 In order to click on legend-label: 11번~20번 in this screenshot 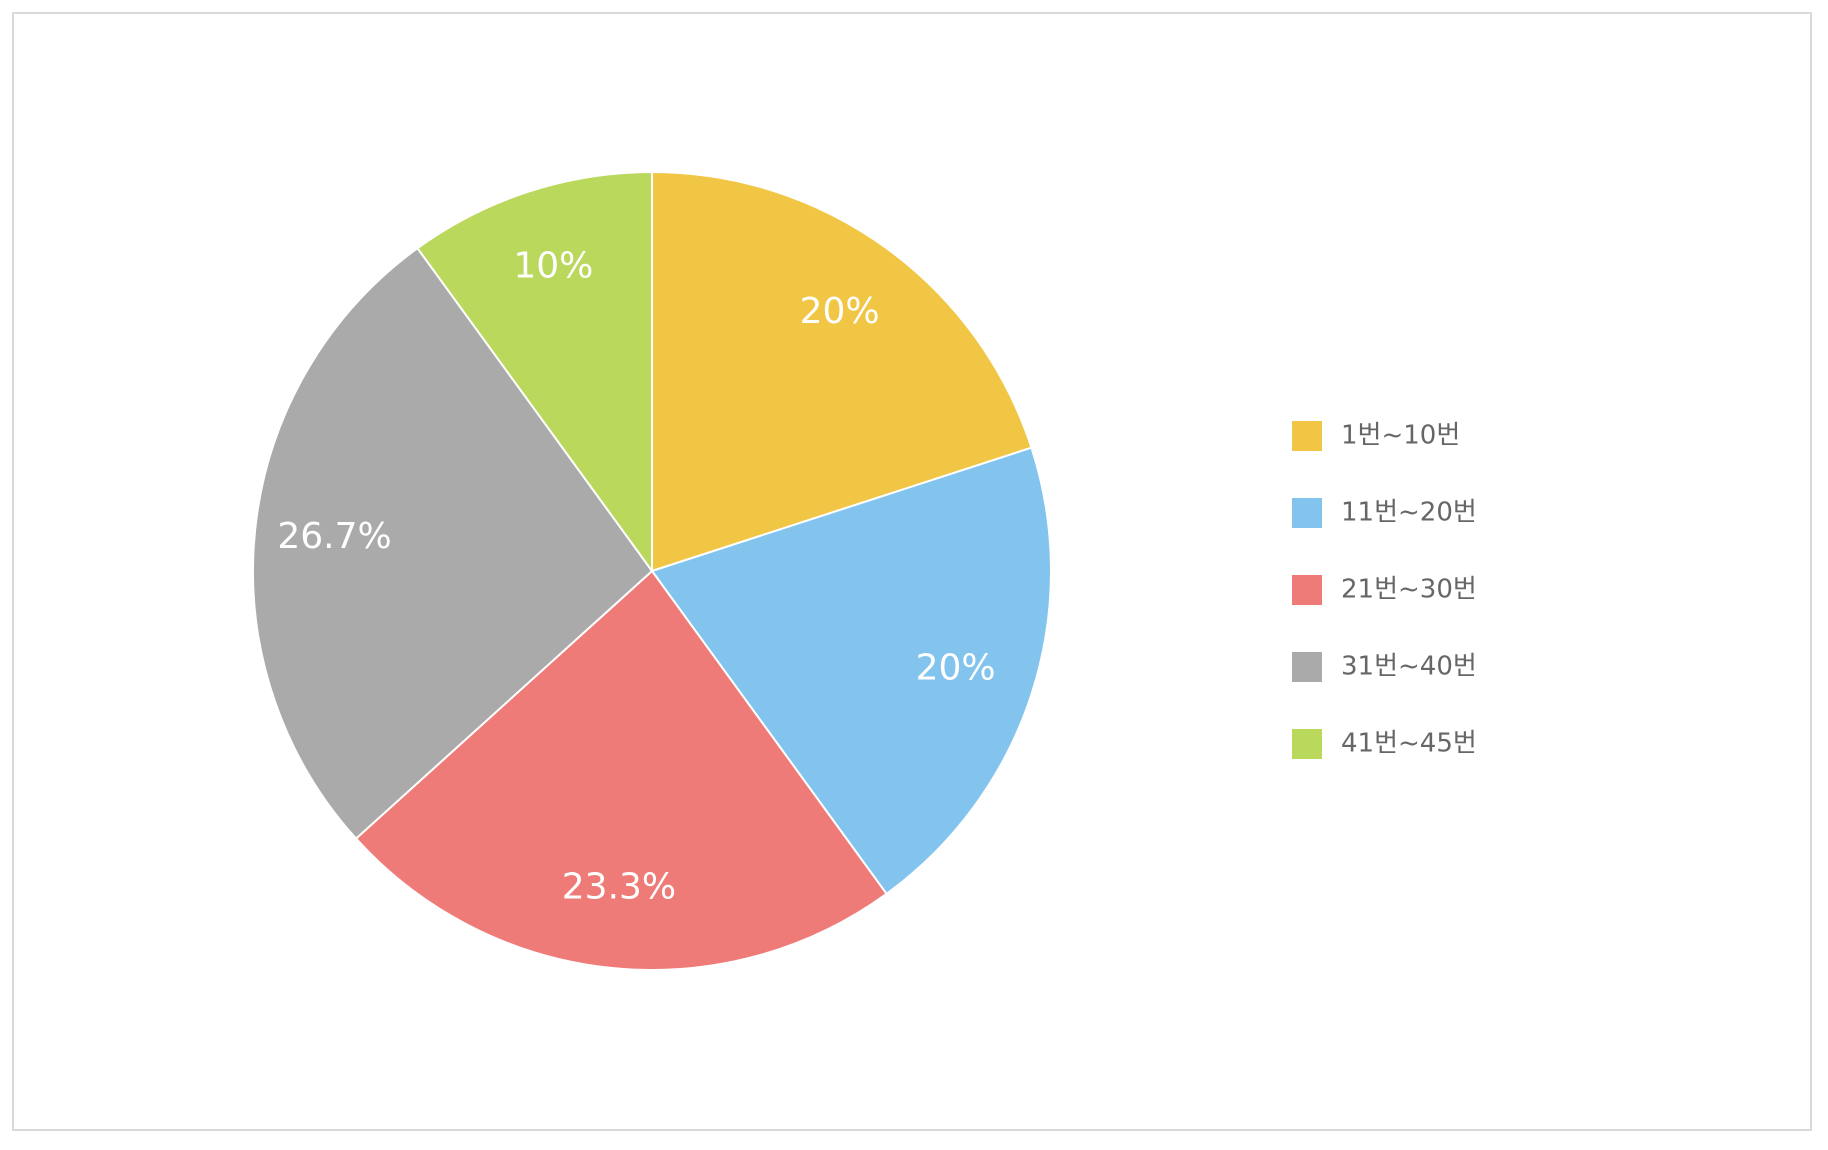, I will do `click(1409, 513)`.